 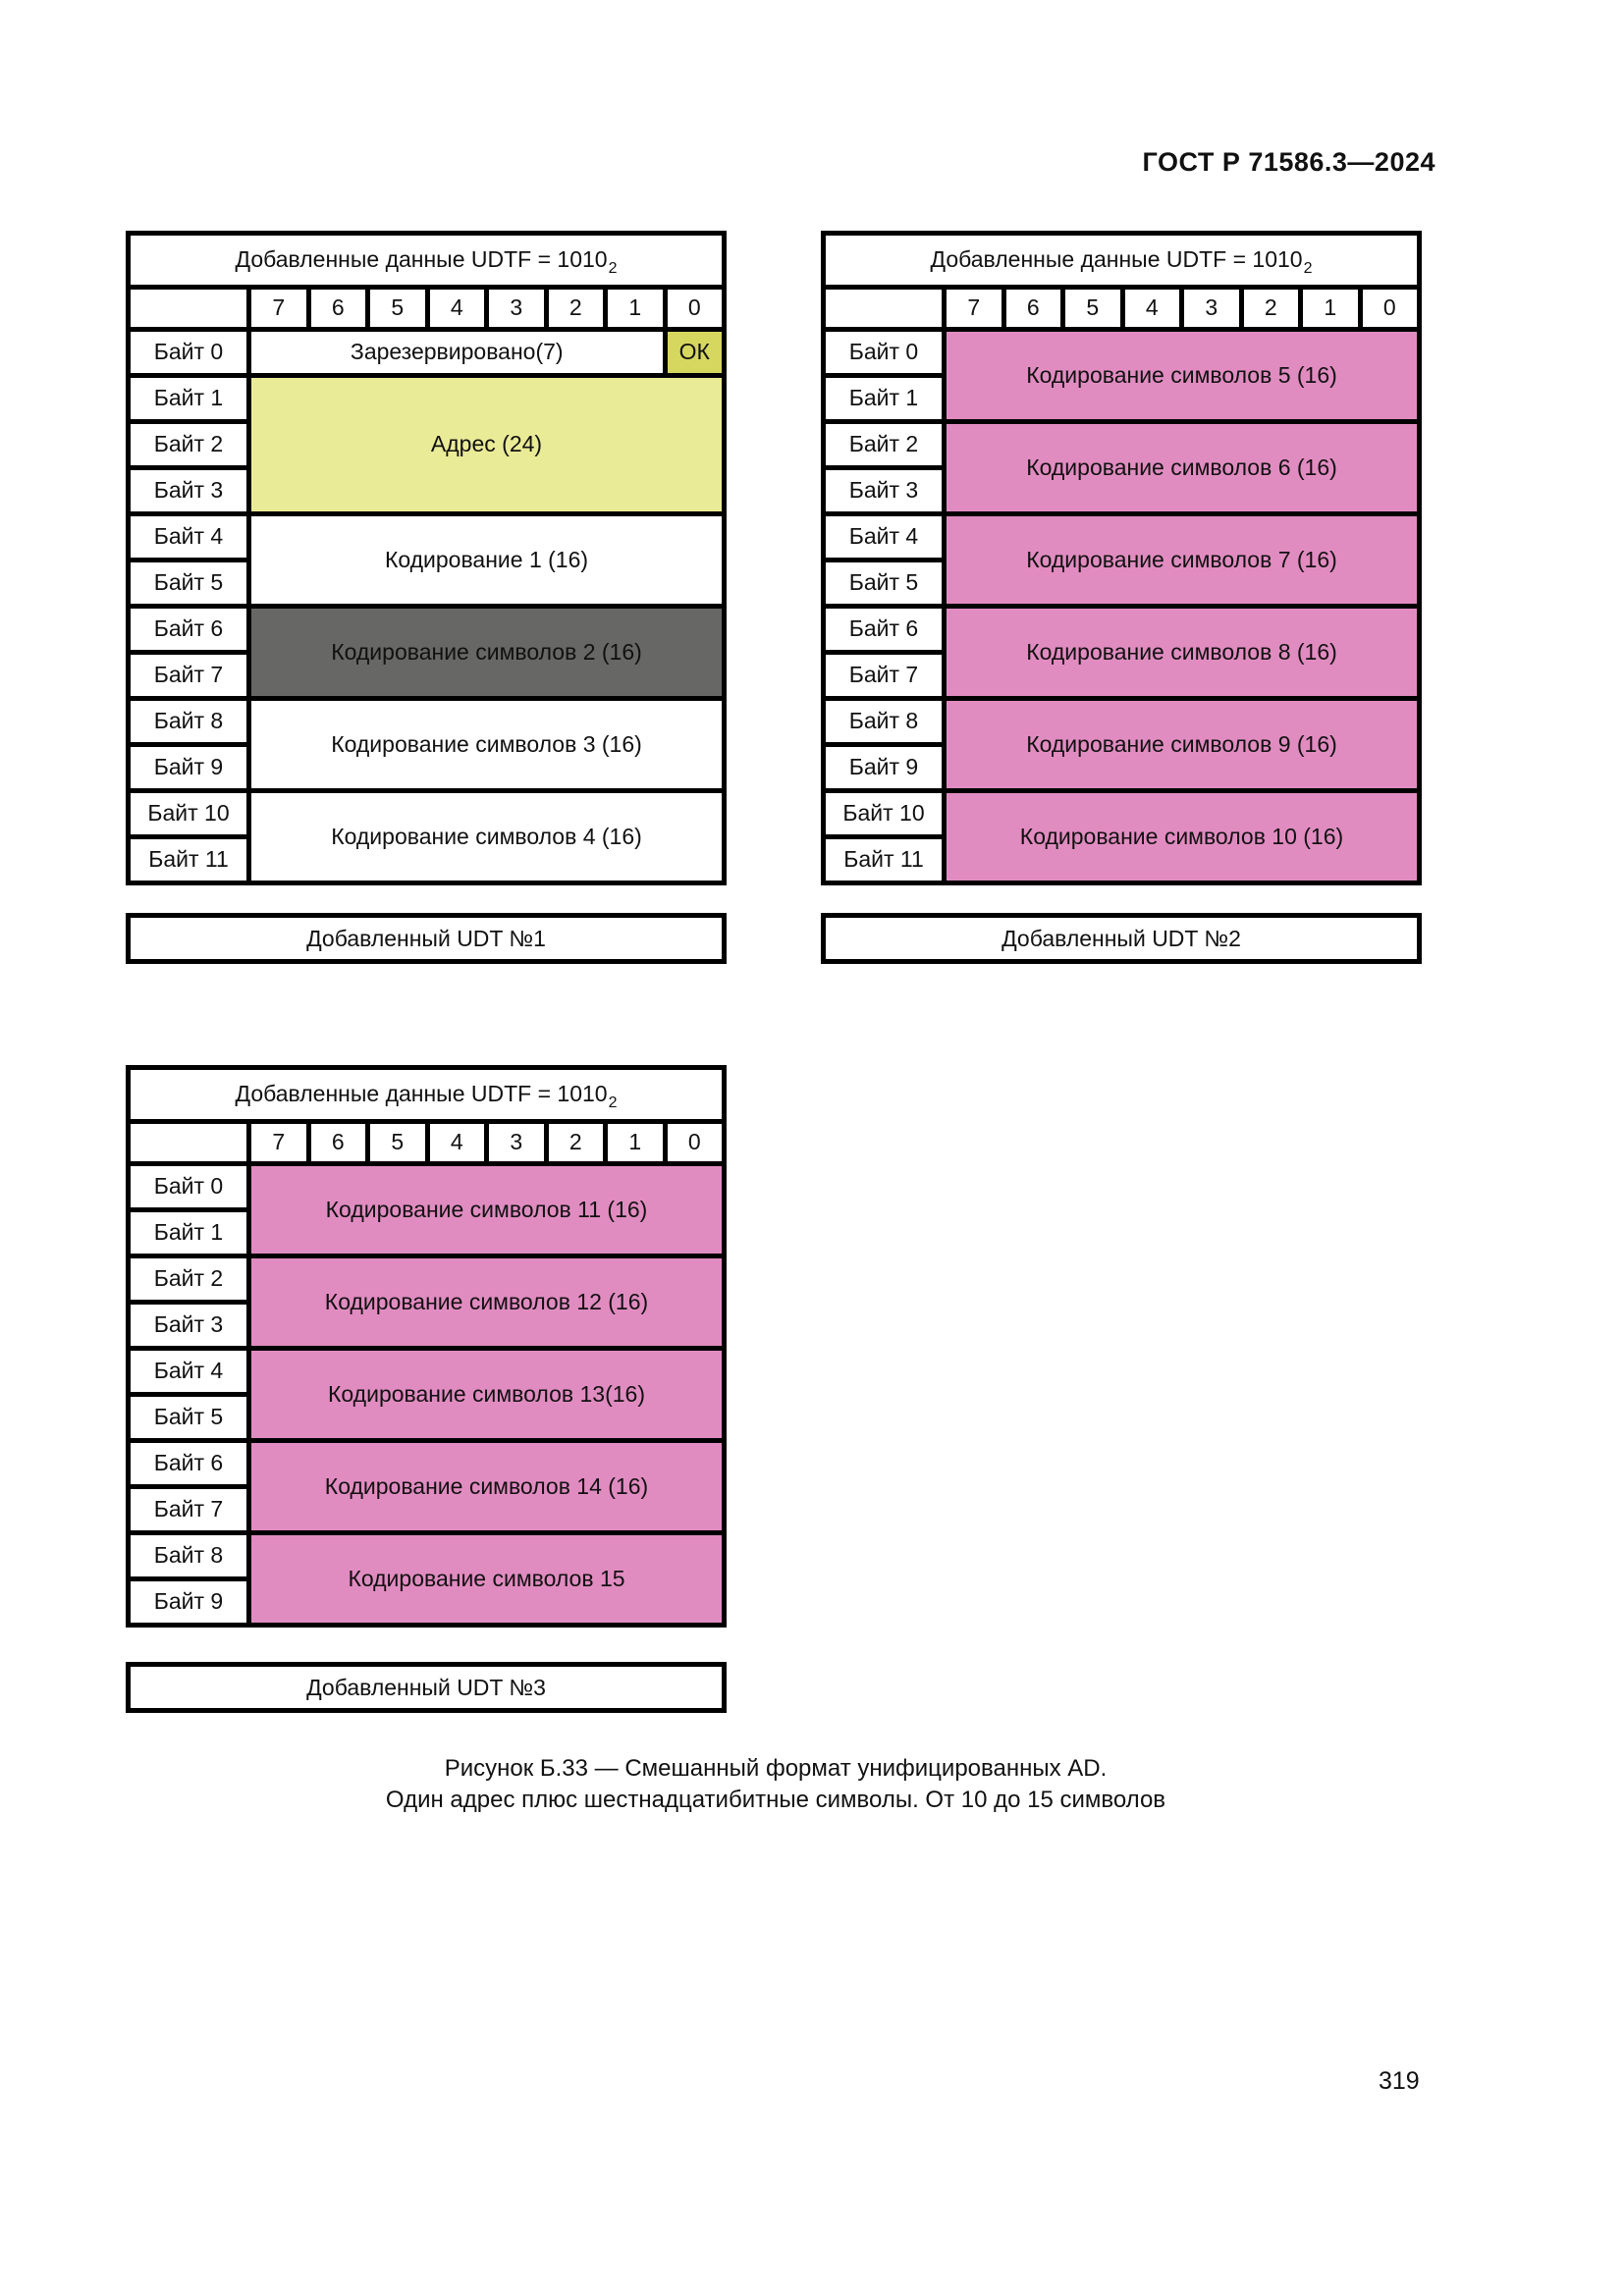 I want to click on field-cell: Кодирование символов 15, so click(x=486, y=1579).